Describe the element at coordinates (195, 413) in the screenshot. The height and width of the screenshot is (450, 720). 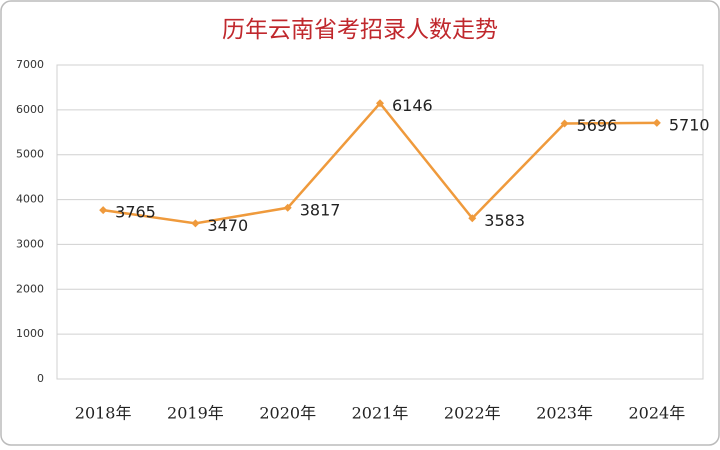
I see `x-tick-label: 2019年` at that location.